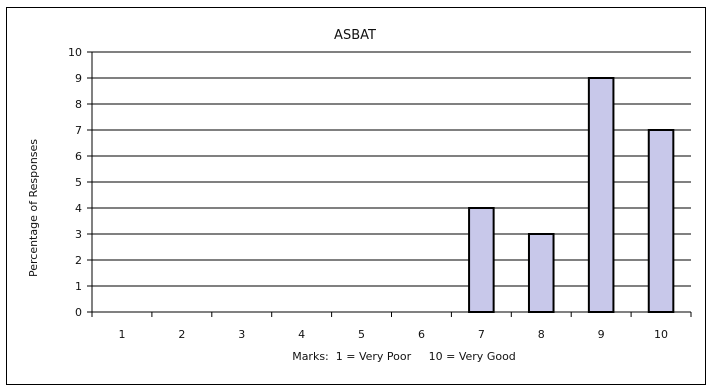  Describe the element at coordinates (361, 334) in the screenshot. I see `x-tick-label: 5` at that location.